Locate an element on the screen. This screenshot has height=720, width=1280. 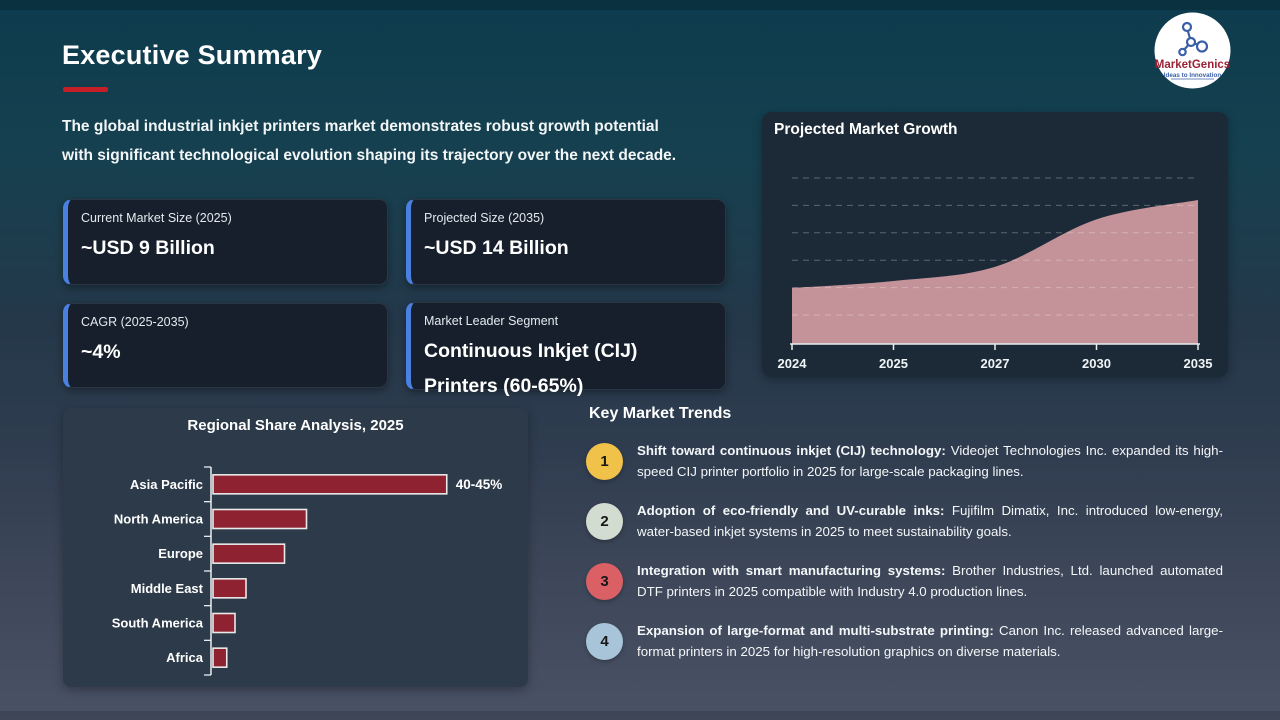
stat-label: Market Leader Segment is located at coordinates (491, 321).